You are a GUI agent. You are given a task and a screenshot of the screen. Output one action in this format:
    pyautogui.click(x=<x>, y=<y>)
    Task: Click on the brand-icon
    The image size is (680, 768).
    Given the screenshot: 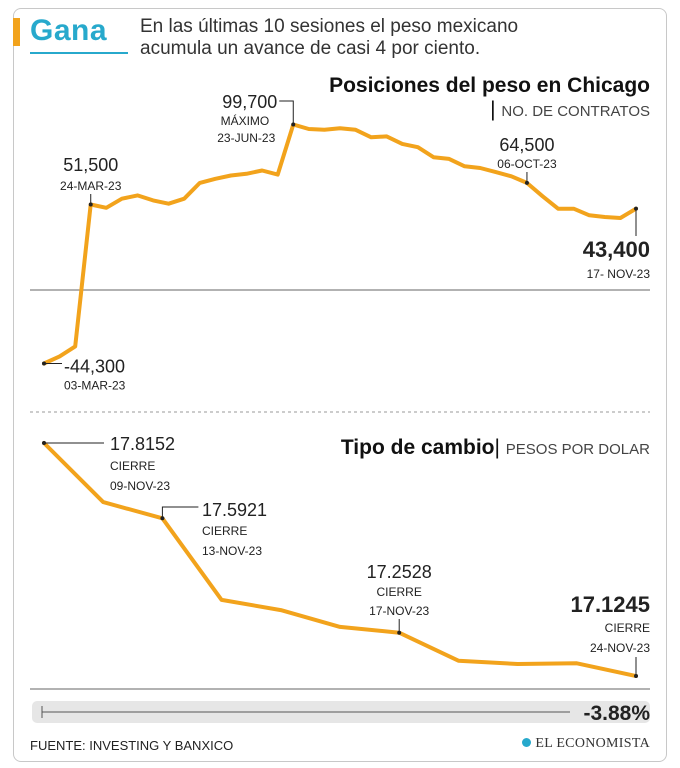 What is the action you would take?
    pyautogui.click(x=527, y=742)
    